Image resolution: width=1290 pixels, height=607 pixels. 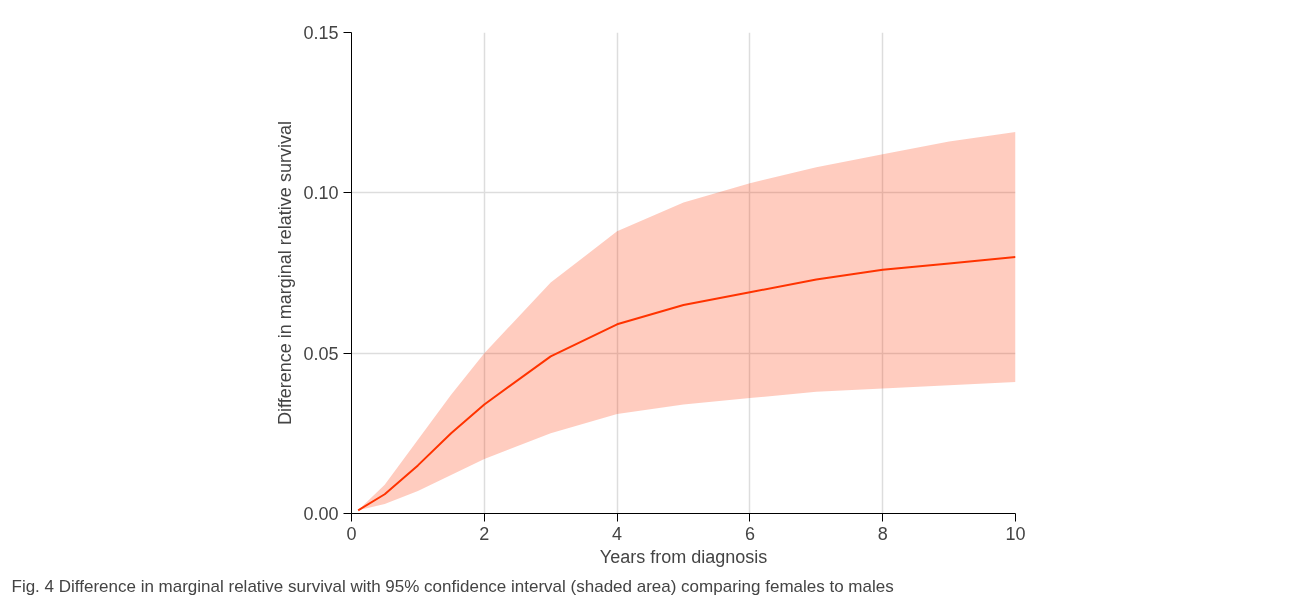 I want to click on x-tick-label: 2, so click(x=484, y=533).